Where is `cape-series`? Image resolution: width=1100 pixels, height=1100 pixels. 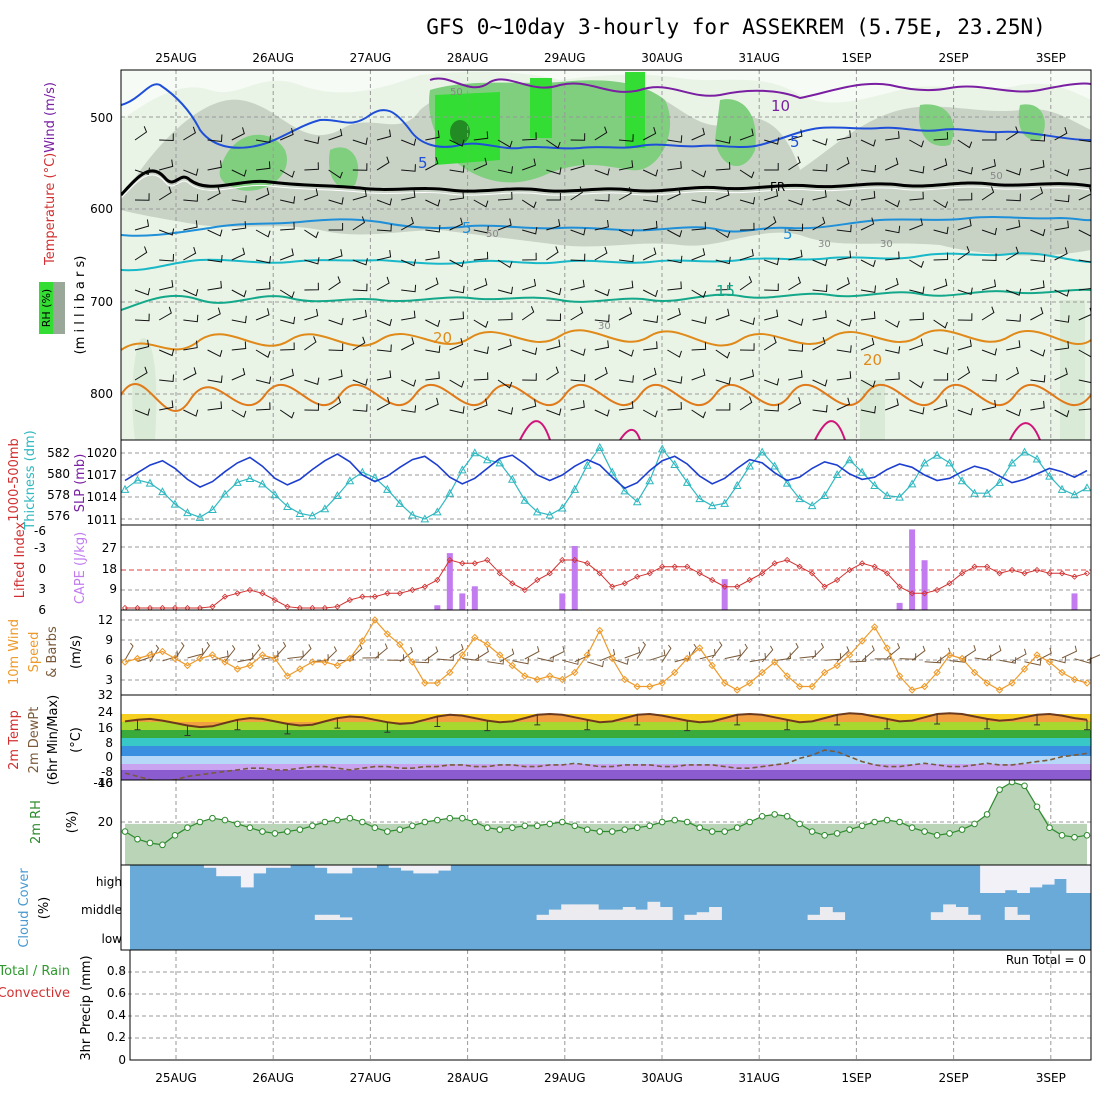 cape-series is located at coordinates (606, 570).